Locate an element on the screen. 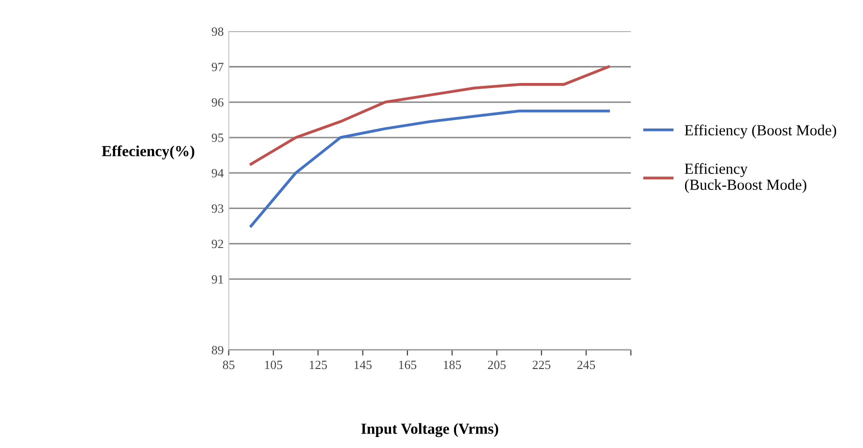  y-tick-label: 95 is located at coordinates (218, 138).